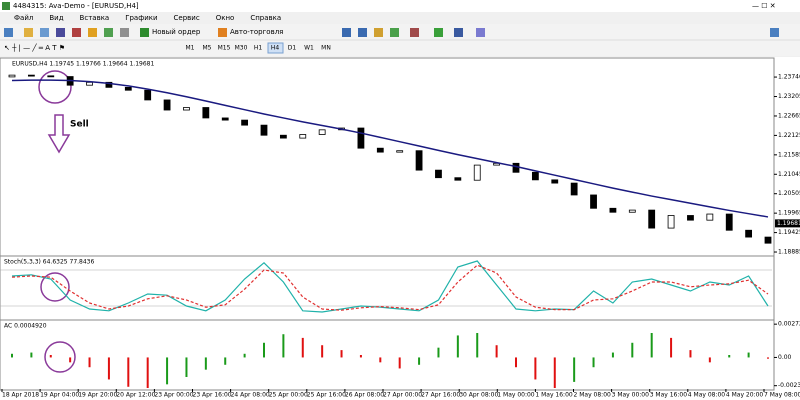 This screenshot has width=800, height=400. What do you see at coordinates (20, 395) in the screenshot?
I see `time-label: 18 Apr 2018` at bounding box center [20, 395].